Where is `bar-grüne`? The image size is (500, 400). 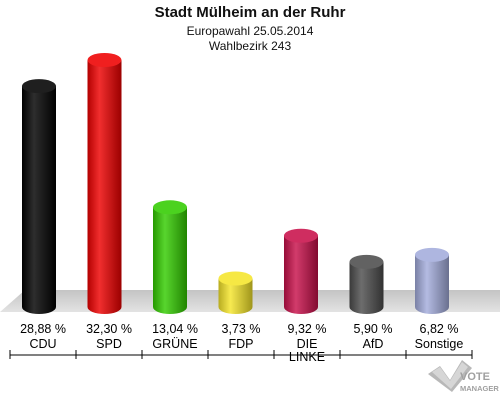 bar-grüne is located at coordinates (170, 257).